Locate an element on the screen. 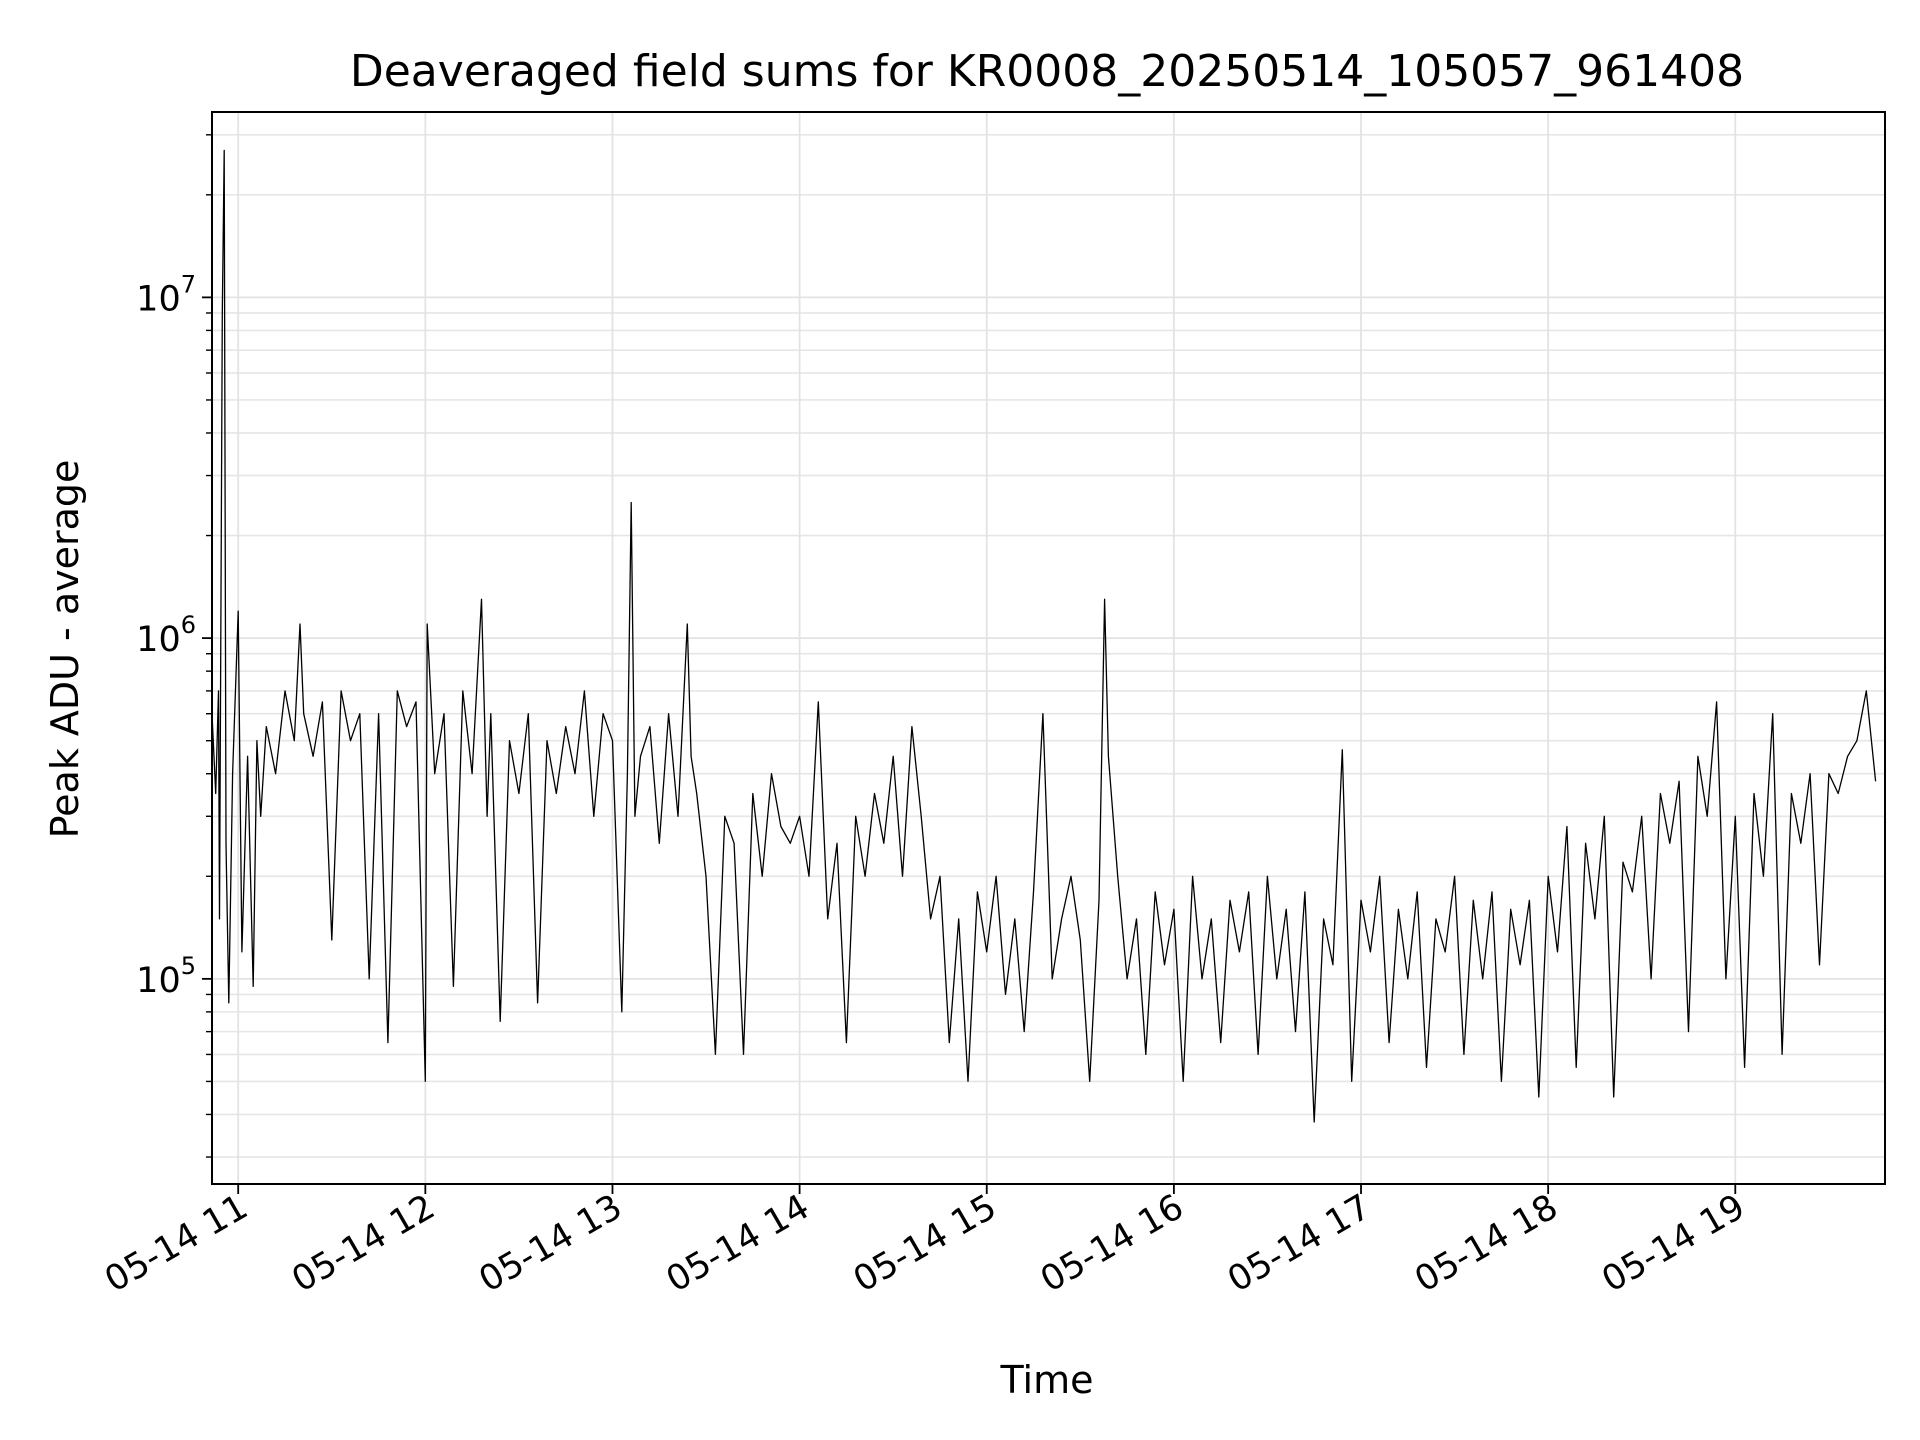  x-axis-label: Time is located at coordinates (1047, 1380).